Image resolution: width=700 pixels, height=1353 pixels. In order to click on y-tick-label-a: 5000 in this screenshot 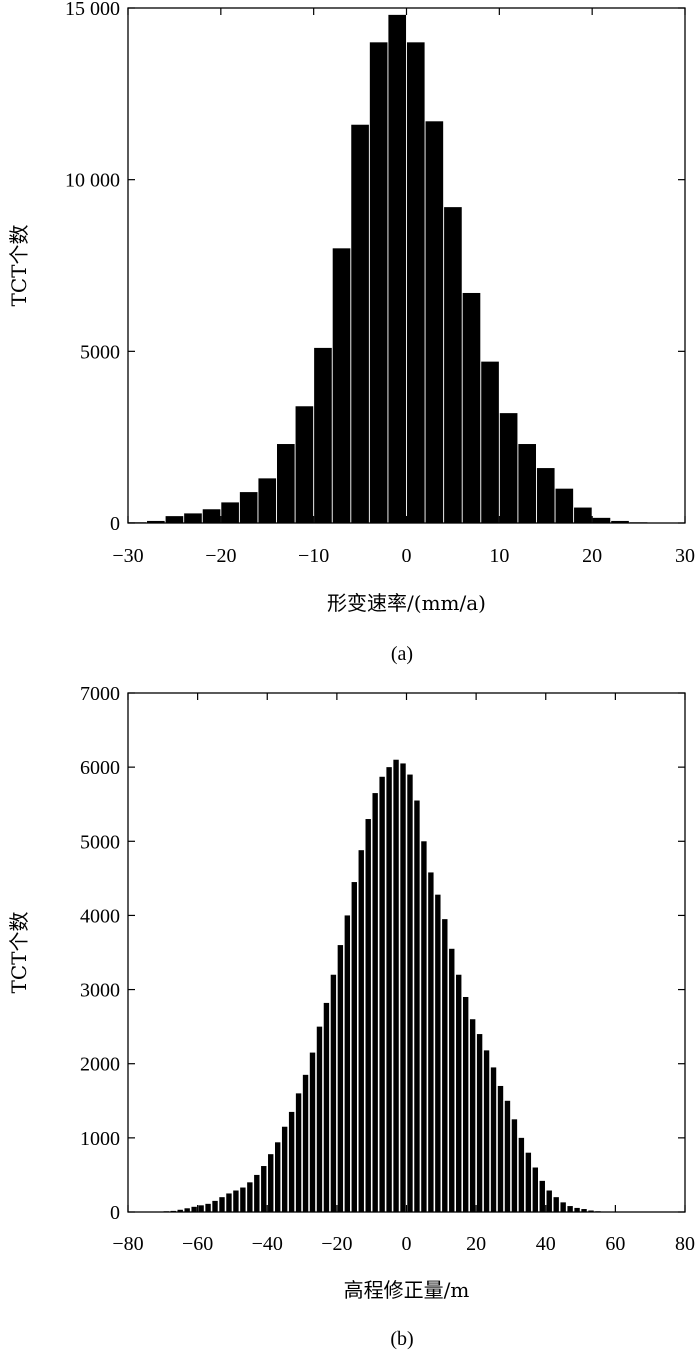, I will do `click(100, 352)`.